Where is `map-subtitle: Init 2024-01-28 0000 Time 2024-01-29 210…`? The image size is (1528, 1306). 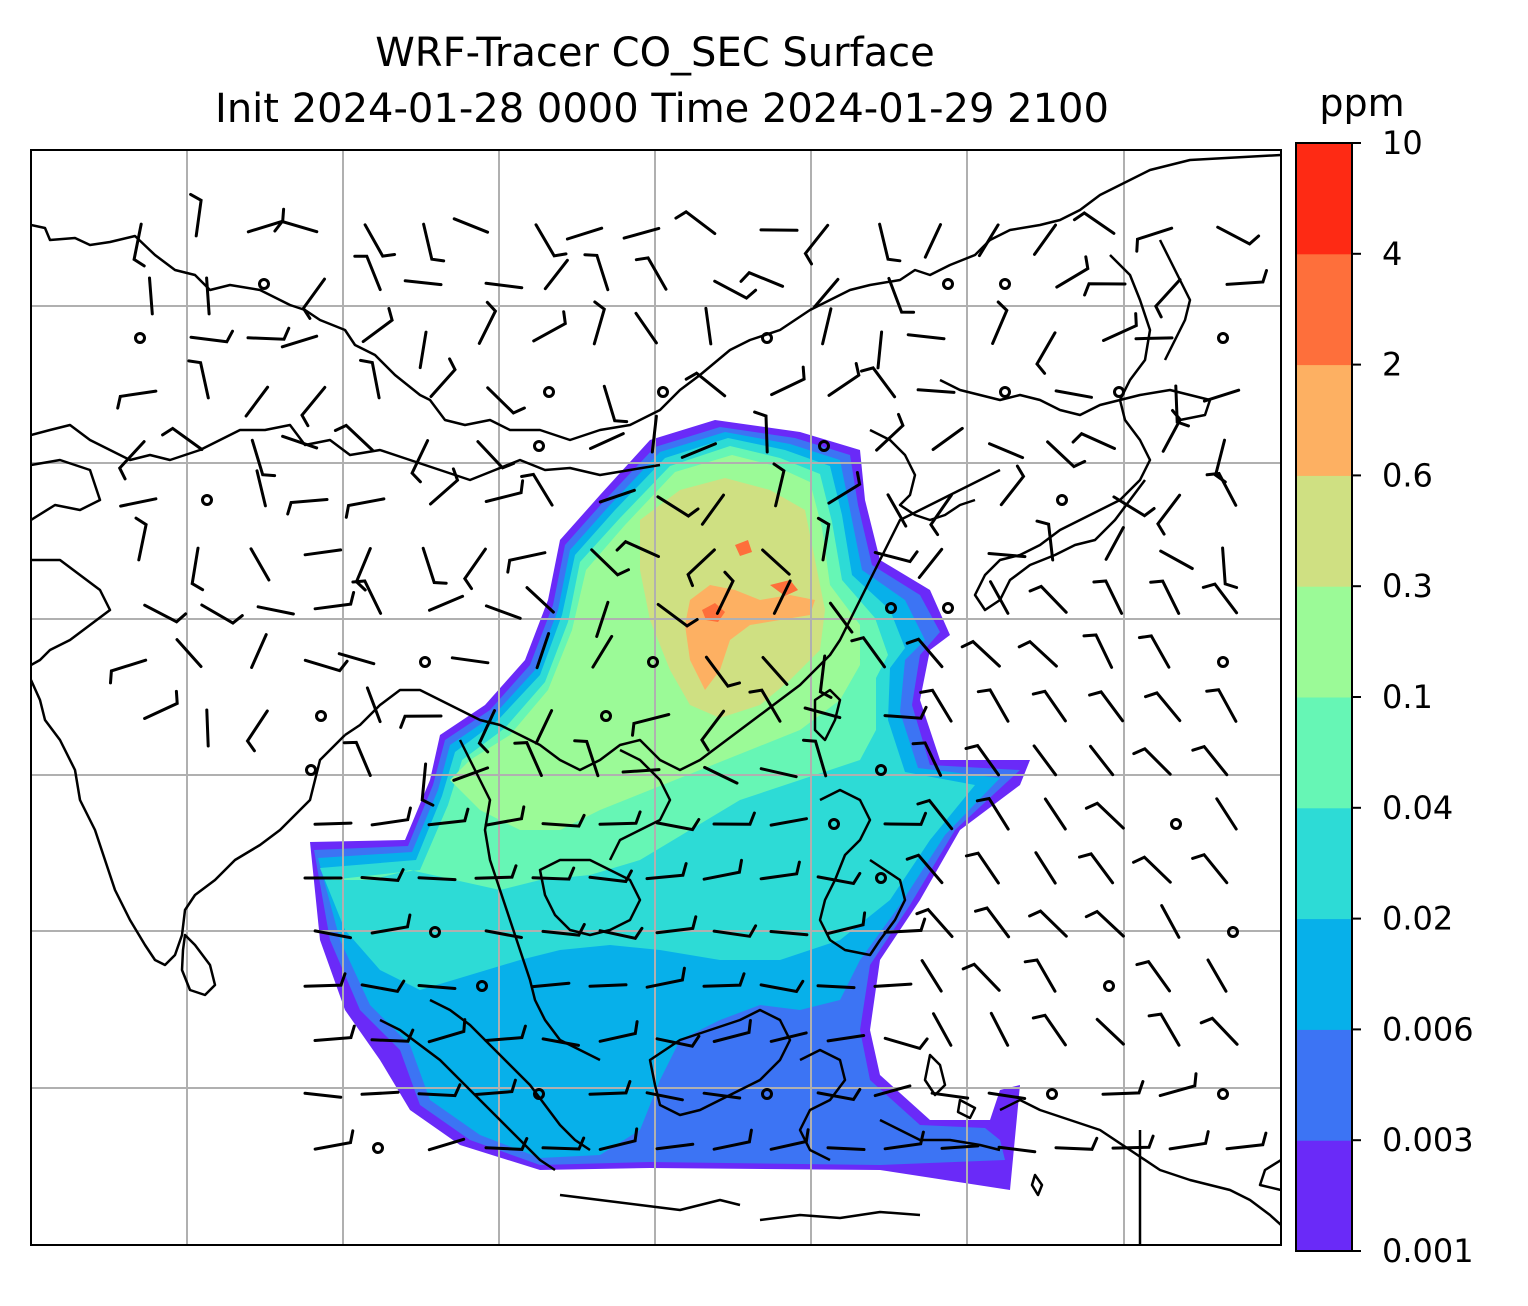
map-subtitle: Init 2024-01-28 0000 Time 2024-01-29 210… is located at coordinates (662, 109).